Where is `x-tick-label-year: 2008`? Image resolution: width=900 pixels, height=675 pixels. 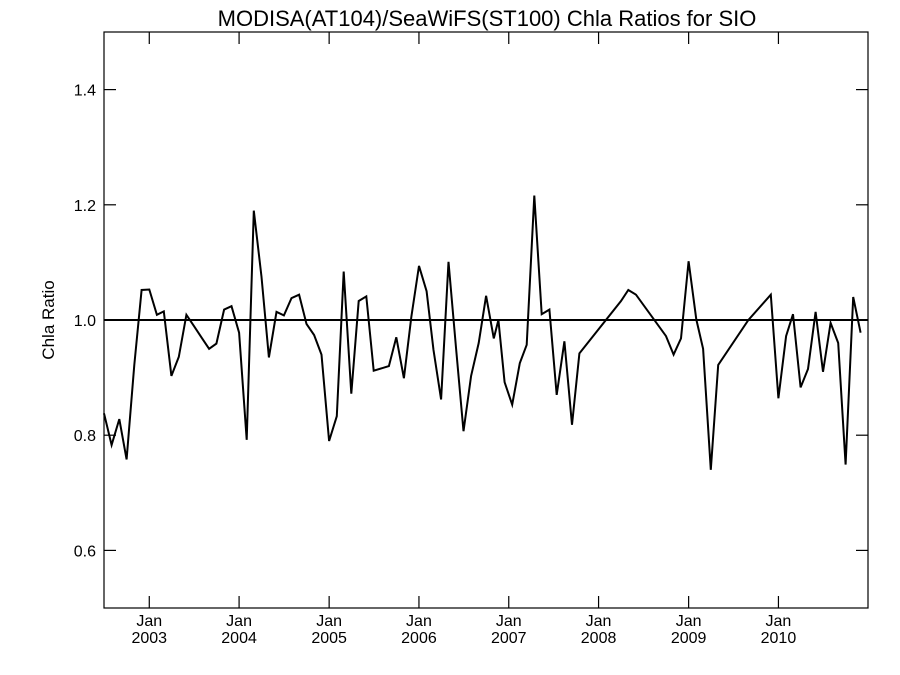 x-tick-label-year: 2008 is located at coordinates (599, 638).